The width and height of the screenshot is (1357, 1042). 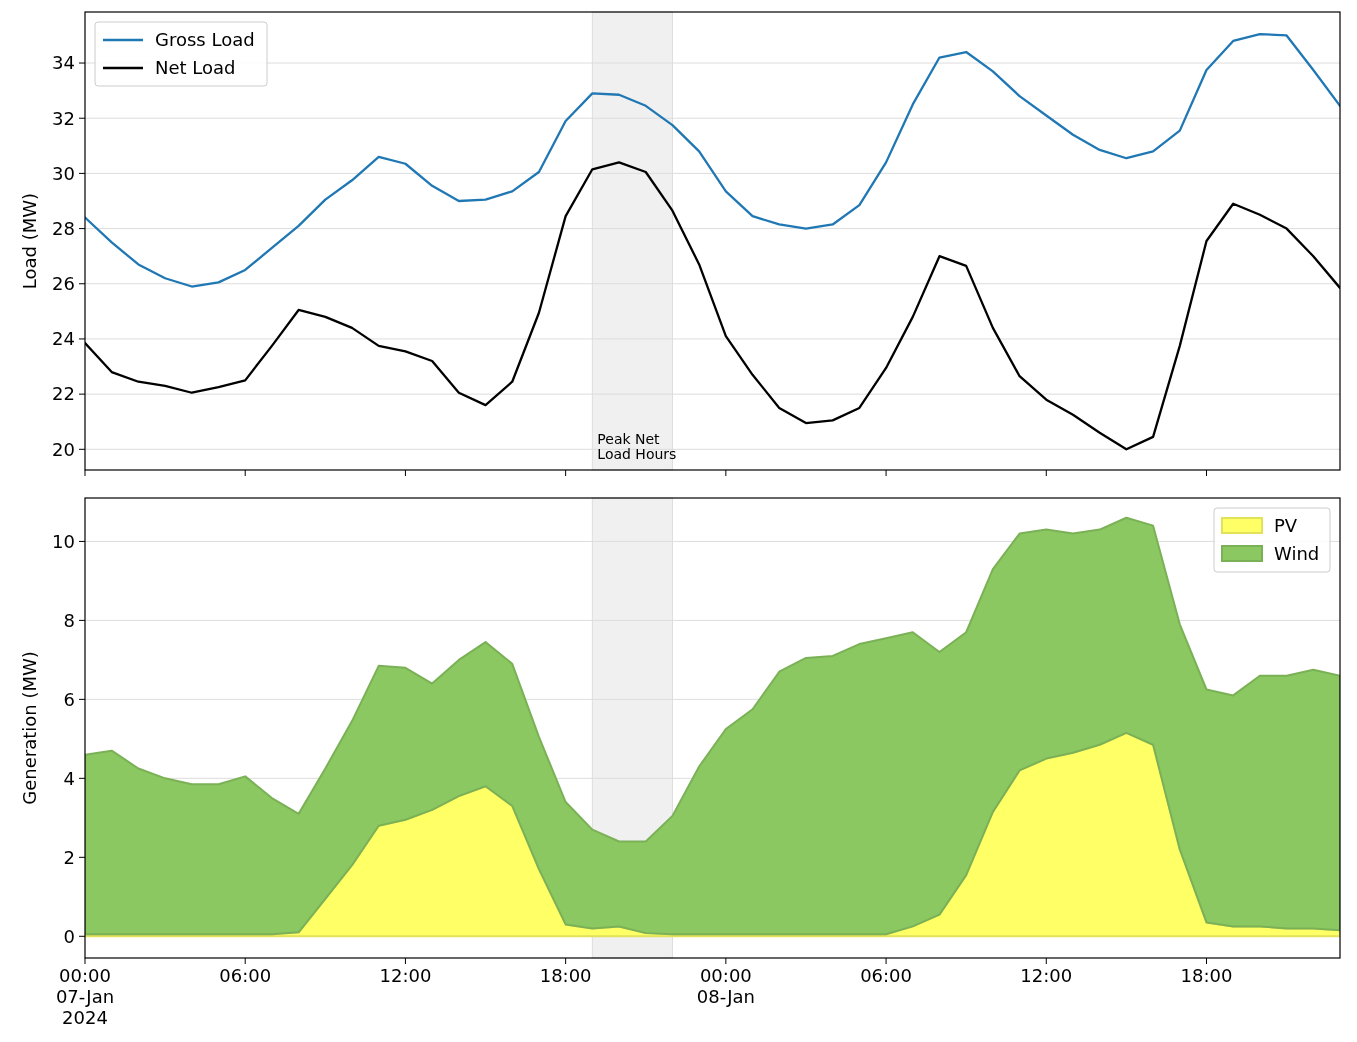 I want to click on y-tick-label: 22, so click(x=63, y=394).